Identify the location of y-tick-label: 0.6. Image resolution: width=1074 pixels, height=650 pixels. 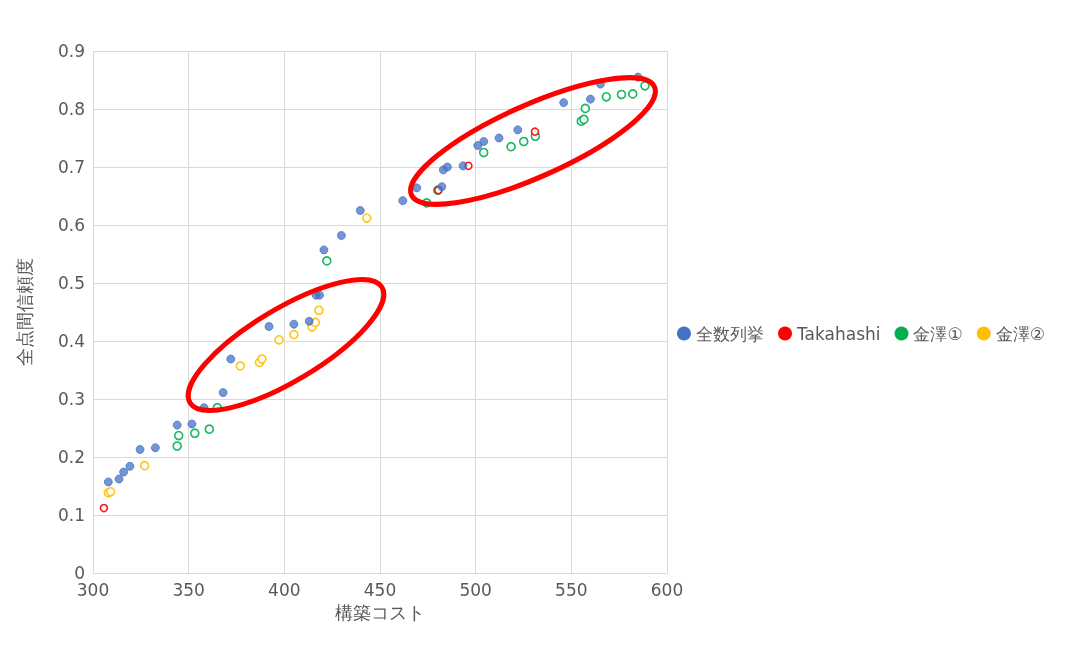
(71, 225).